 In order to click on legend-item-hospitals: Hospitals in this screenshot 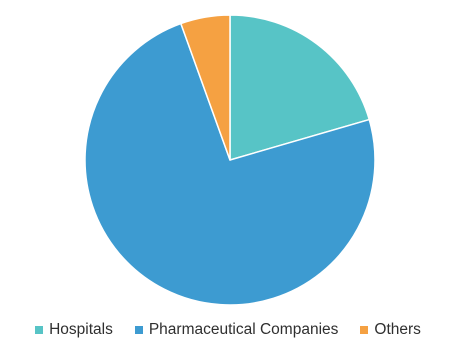, I will do `click(74, 330)`.